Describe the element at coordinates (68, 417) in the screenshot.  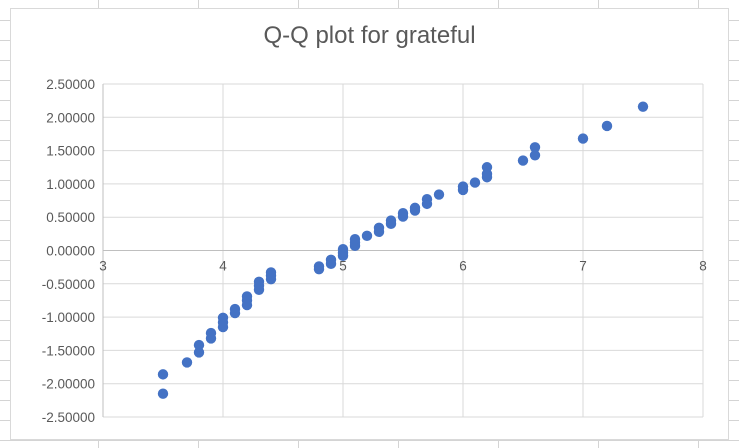
I see `y-tick-label: -2.50000` at that location.